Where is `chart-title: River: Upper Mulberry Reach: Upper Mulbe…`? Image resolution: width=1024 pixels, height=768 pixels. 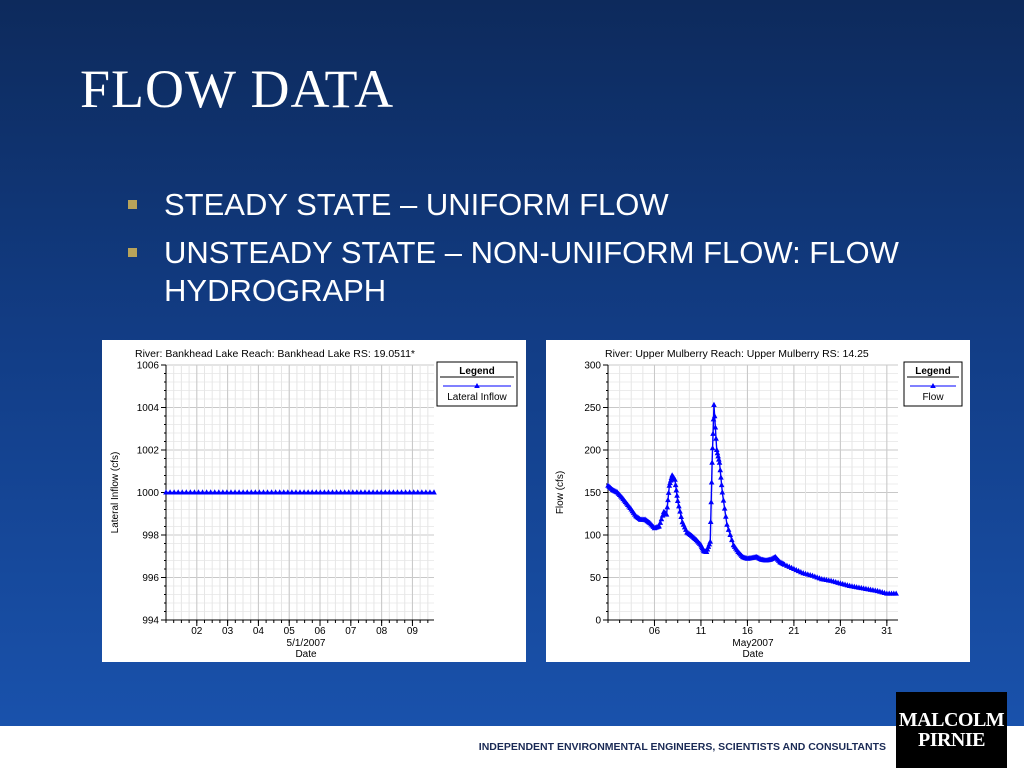 chart-title: River: Upper Mulberry Reach: Upper Mulbe… is located at coordinates (737, 354).